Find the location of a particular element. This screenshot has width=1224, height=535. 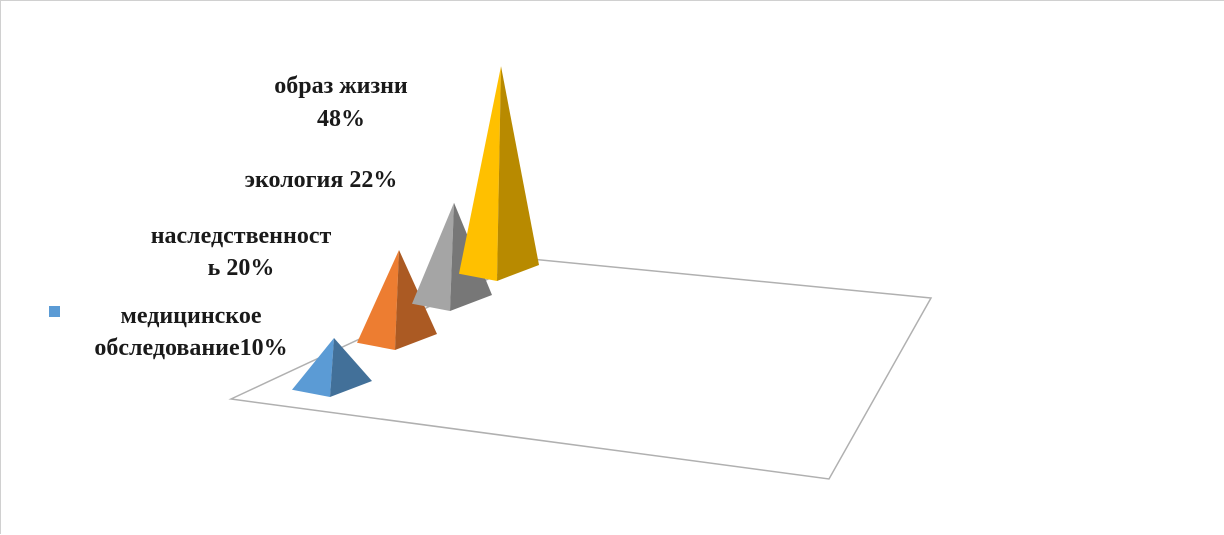

data-label: образ жизни is located at coordinates (341, 86).